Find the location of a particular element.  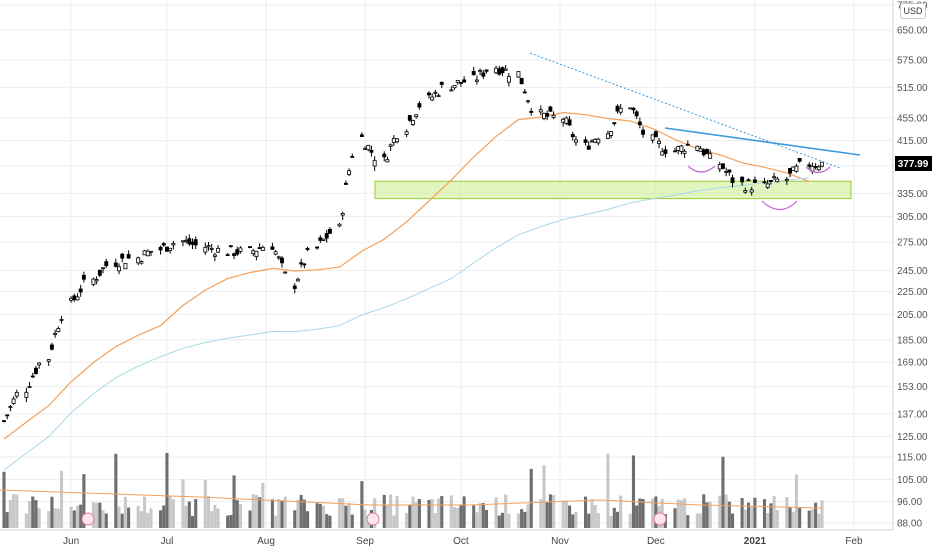

price-tick-label: 205.00 is located at coordinates (912, 315).